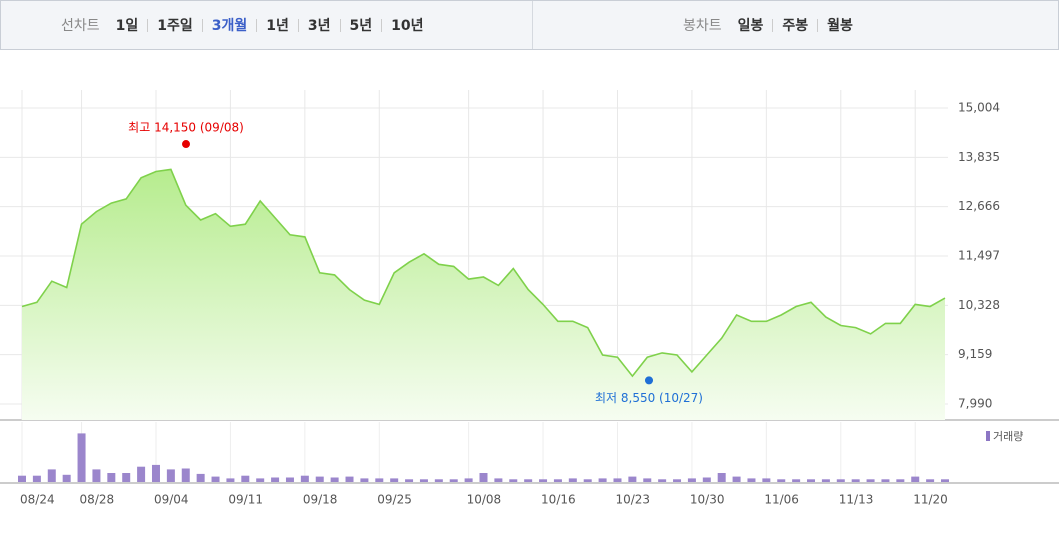 The height and width of the screenshot is (540, 1059). What do you see at coordinates (97, 500) in the screenshot?
I see `x-tick-label: 08/28` at bounding box center [97, 500].